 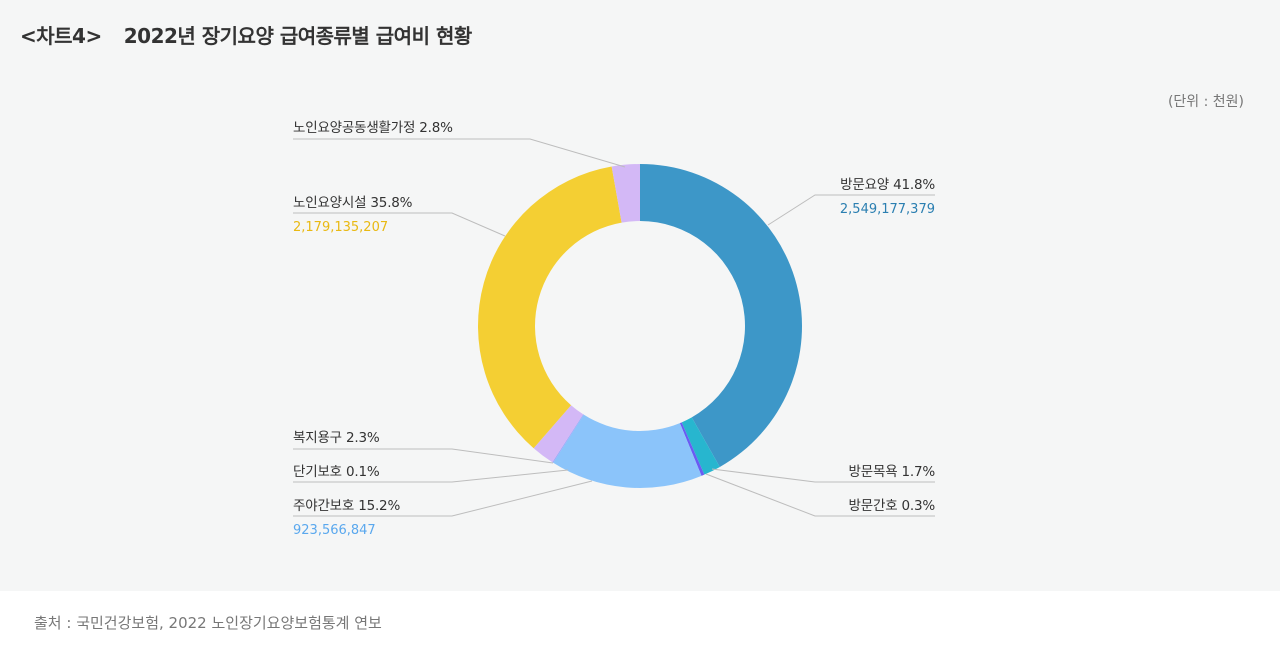 What do you see at coordinates (336, 438) in the screenshot?
I see `label-welfare-equipment: 복지용구 2.3%` at bounding box center [336, 438].